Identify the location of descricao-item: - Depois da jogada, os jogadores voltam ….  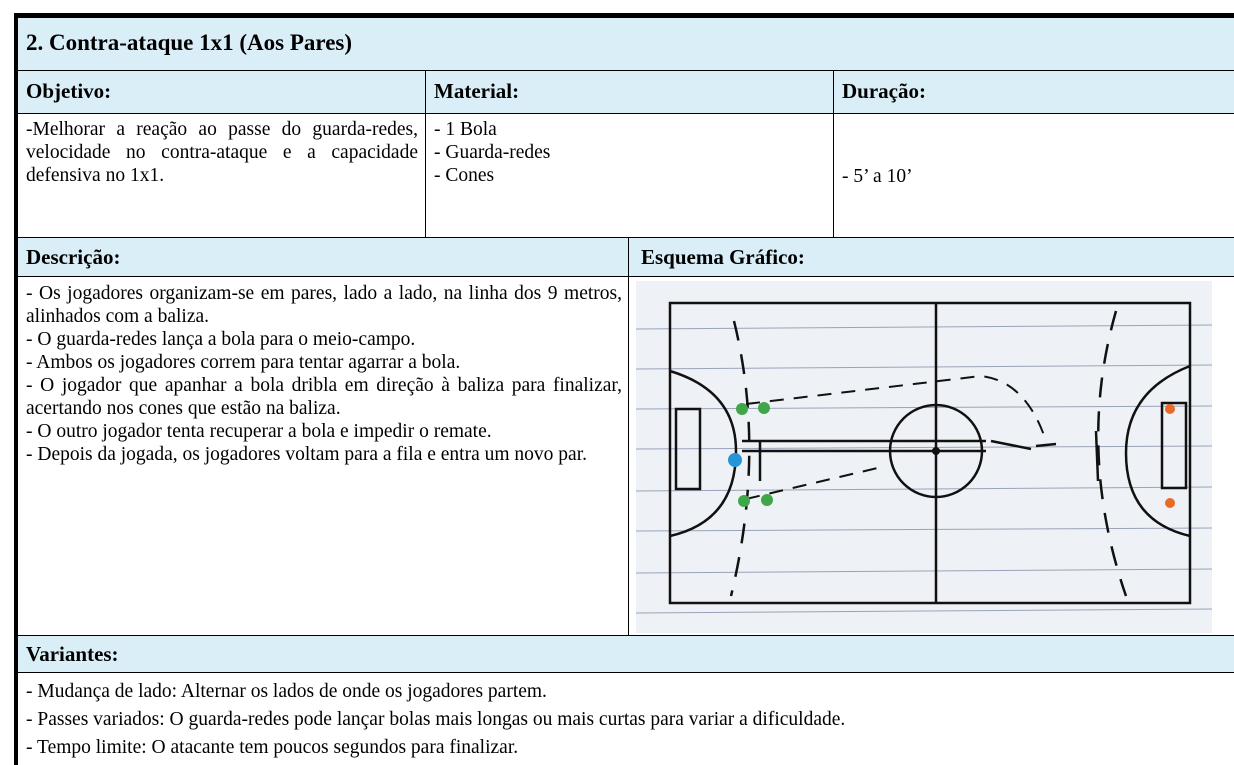
(306, 454).